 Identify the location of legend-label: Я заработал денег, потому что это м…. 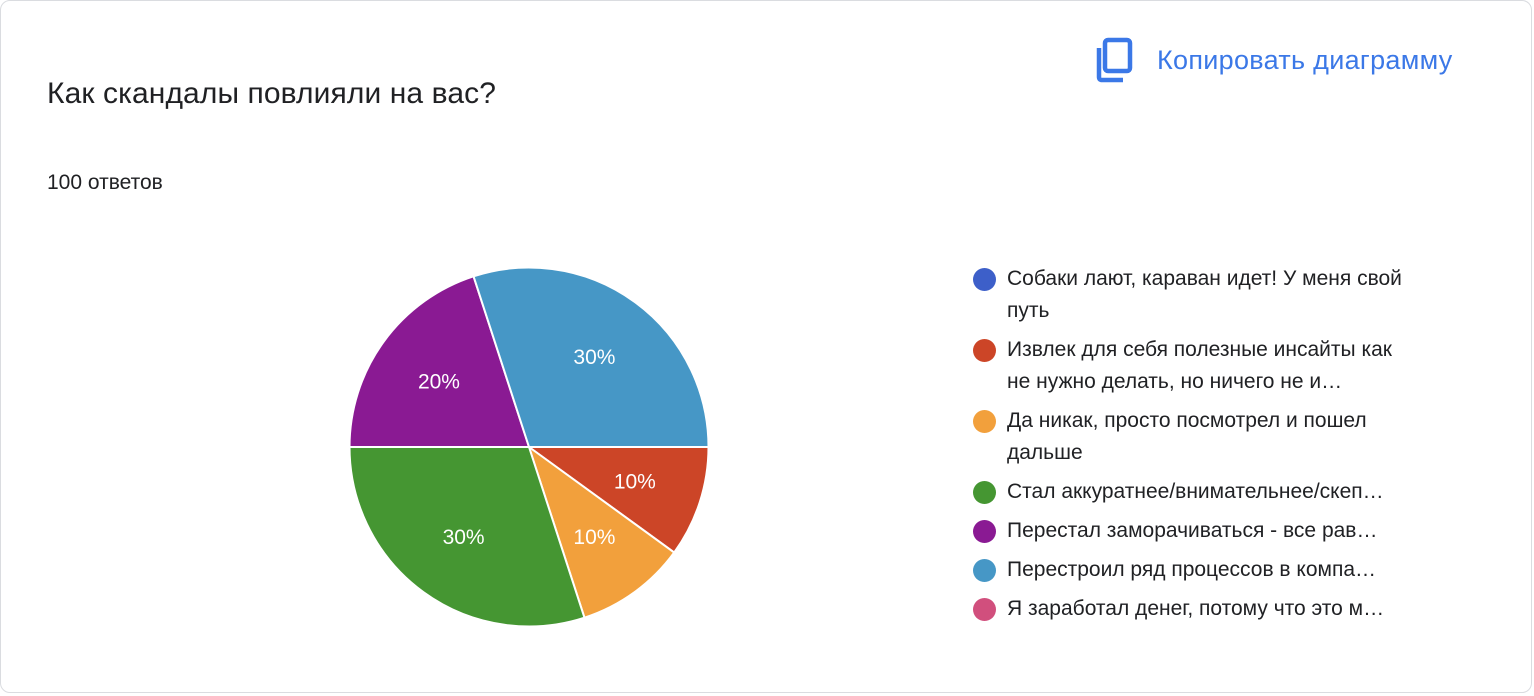
(1196, 608).